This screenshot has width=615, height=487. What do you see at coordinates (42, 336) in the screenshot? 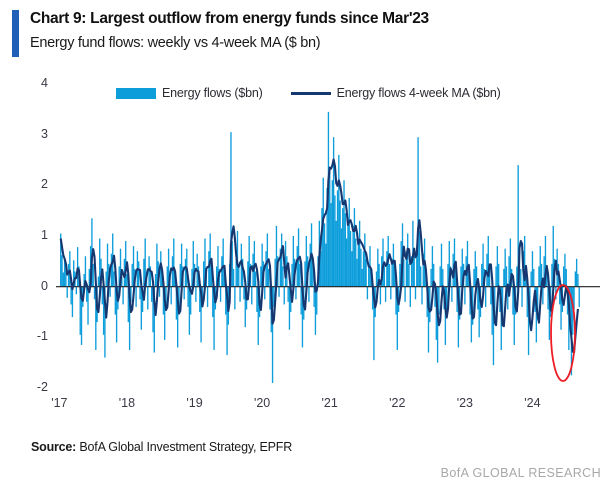
I see `y-tick-label: -1` at bounding box center [42, 336].